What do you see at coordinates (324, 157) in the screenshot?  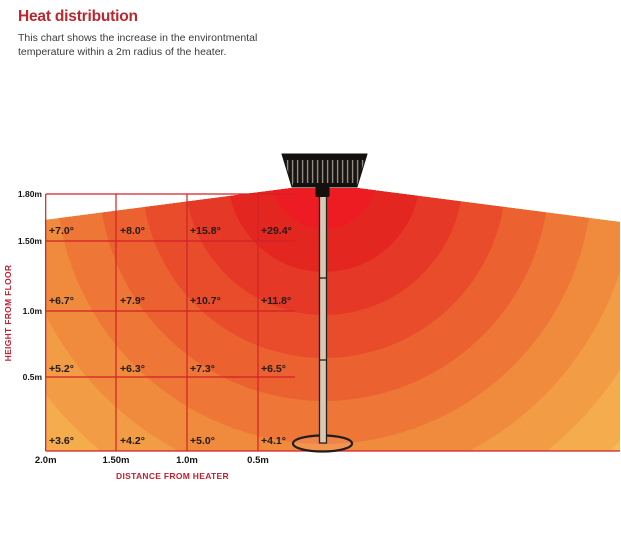 I see `heater-shade-top-rim` at bounding box center [324, 157].